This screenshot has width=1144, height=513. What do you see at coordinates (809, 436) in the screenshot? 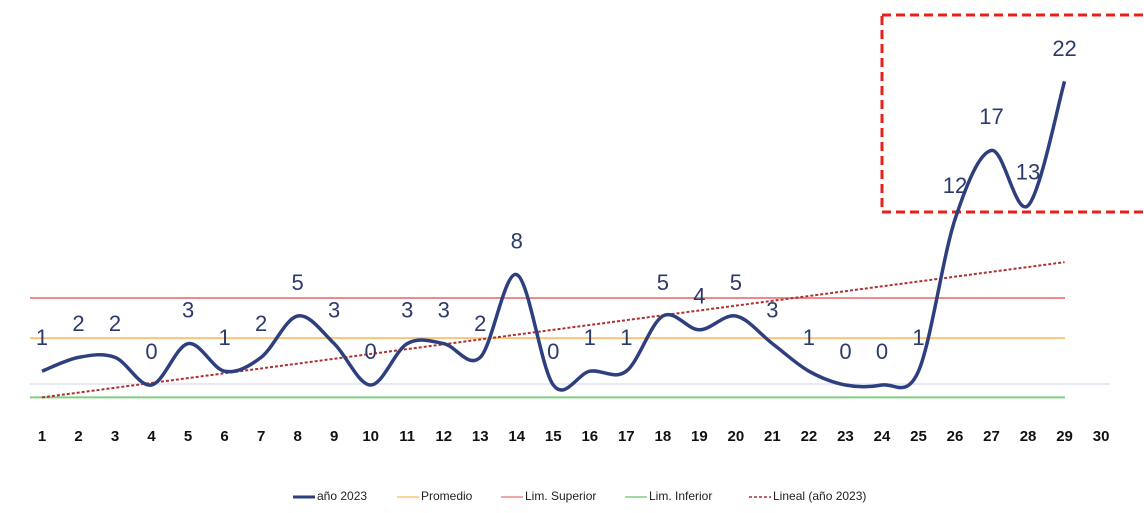
I see `x-tick-label: 22` at bounding box center [809, 436].